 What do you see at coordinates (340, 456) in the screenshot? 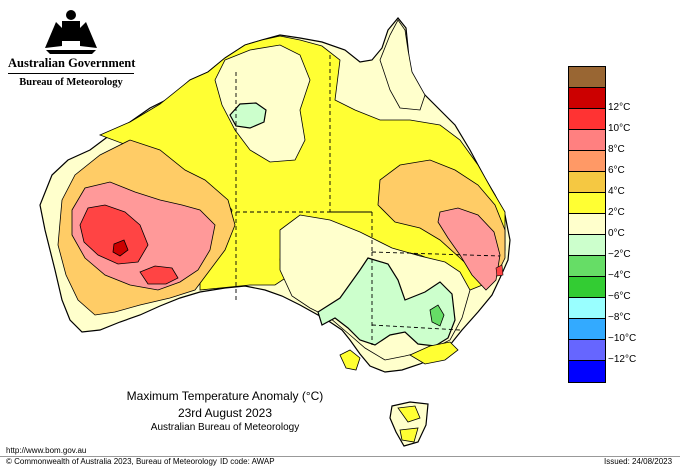
I see `footer-divider` at bounding box center [340, 456].